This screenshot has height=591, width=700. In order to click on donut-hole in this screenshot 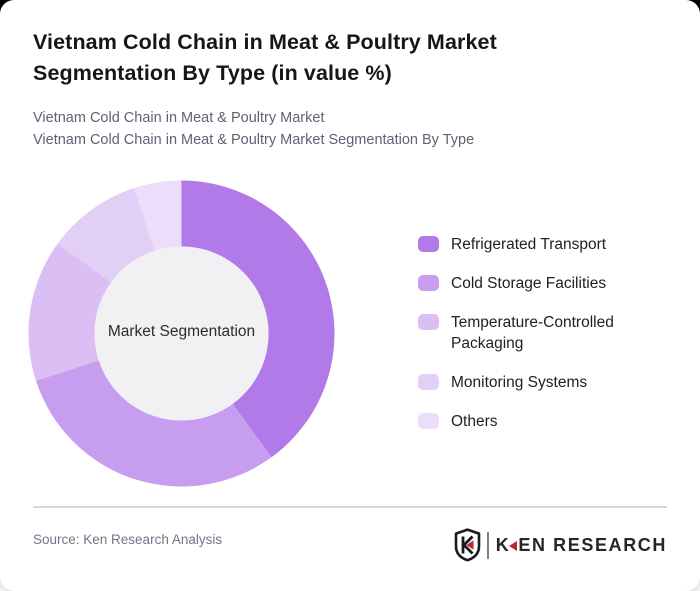, I will do `click(181, 333)`.